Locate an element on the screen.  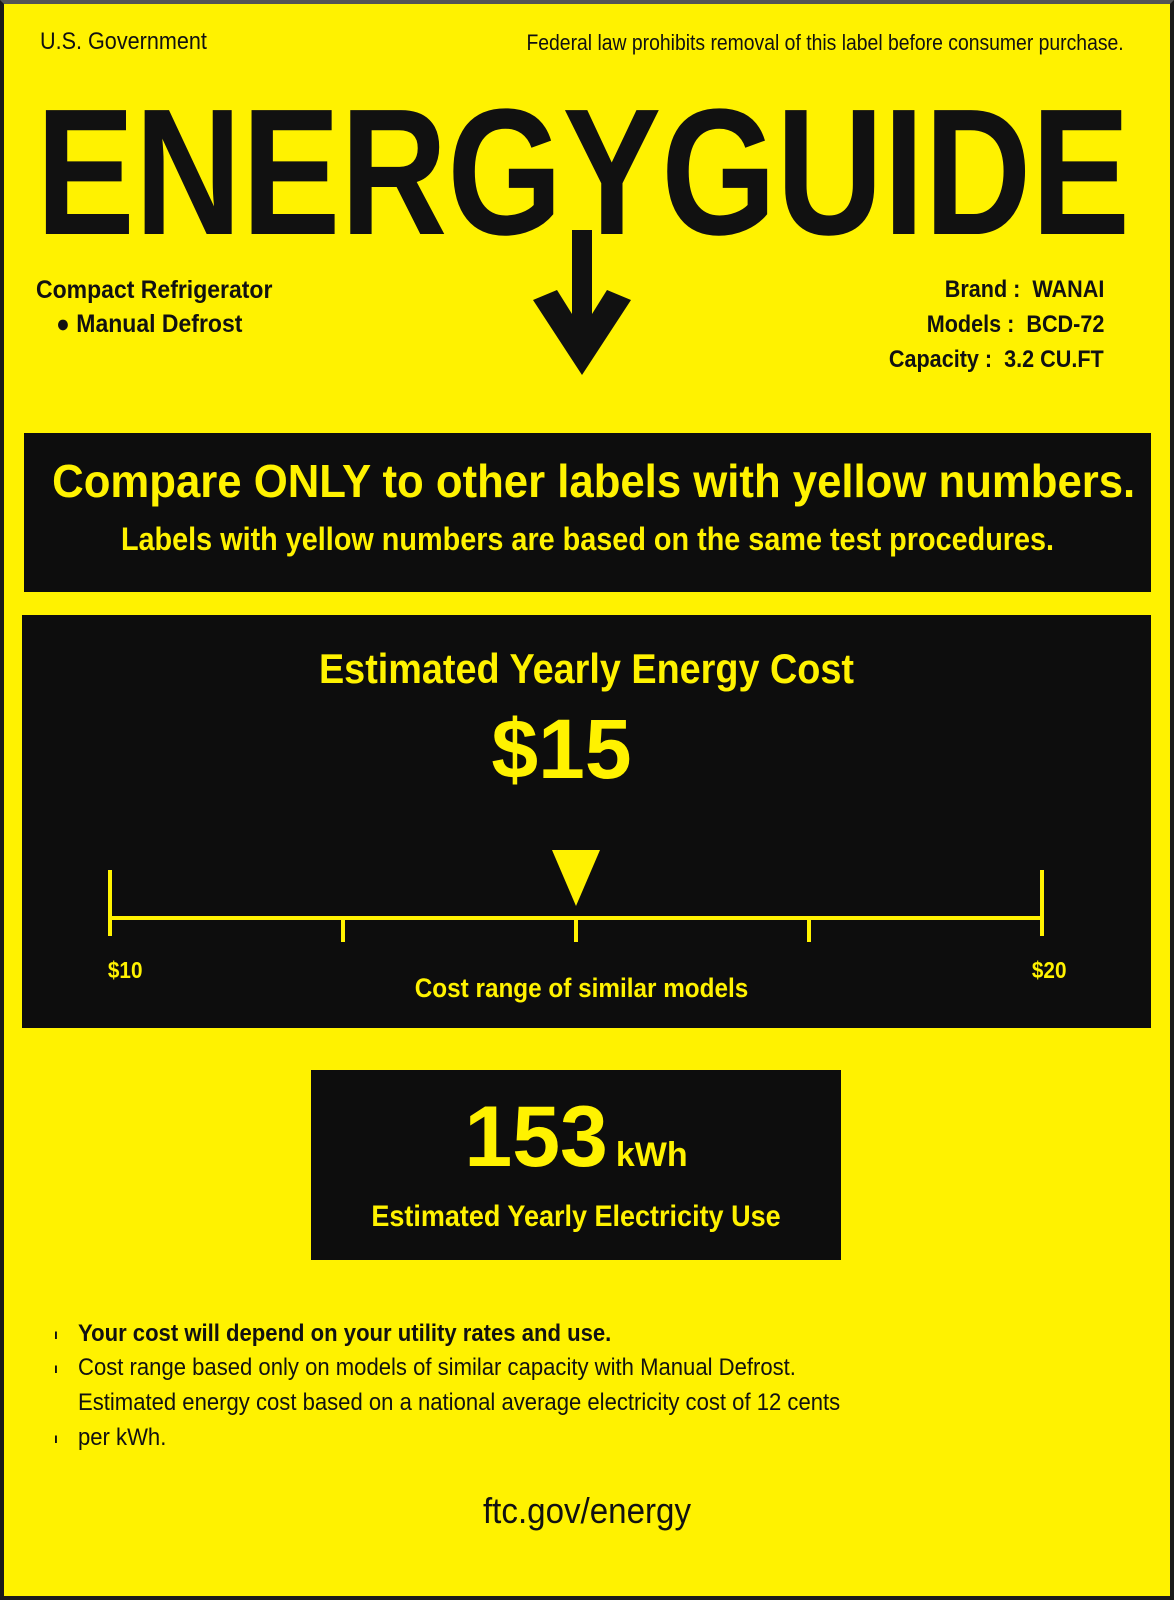
model-row: Models : BCD-72 is located at coordinates (1015, 325).